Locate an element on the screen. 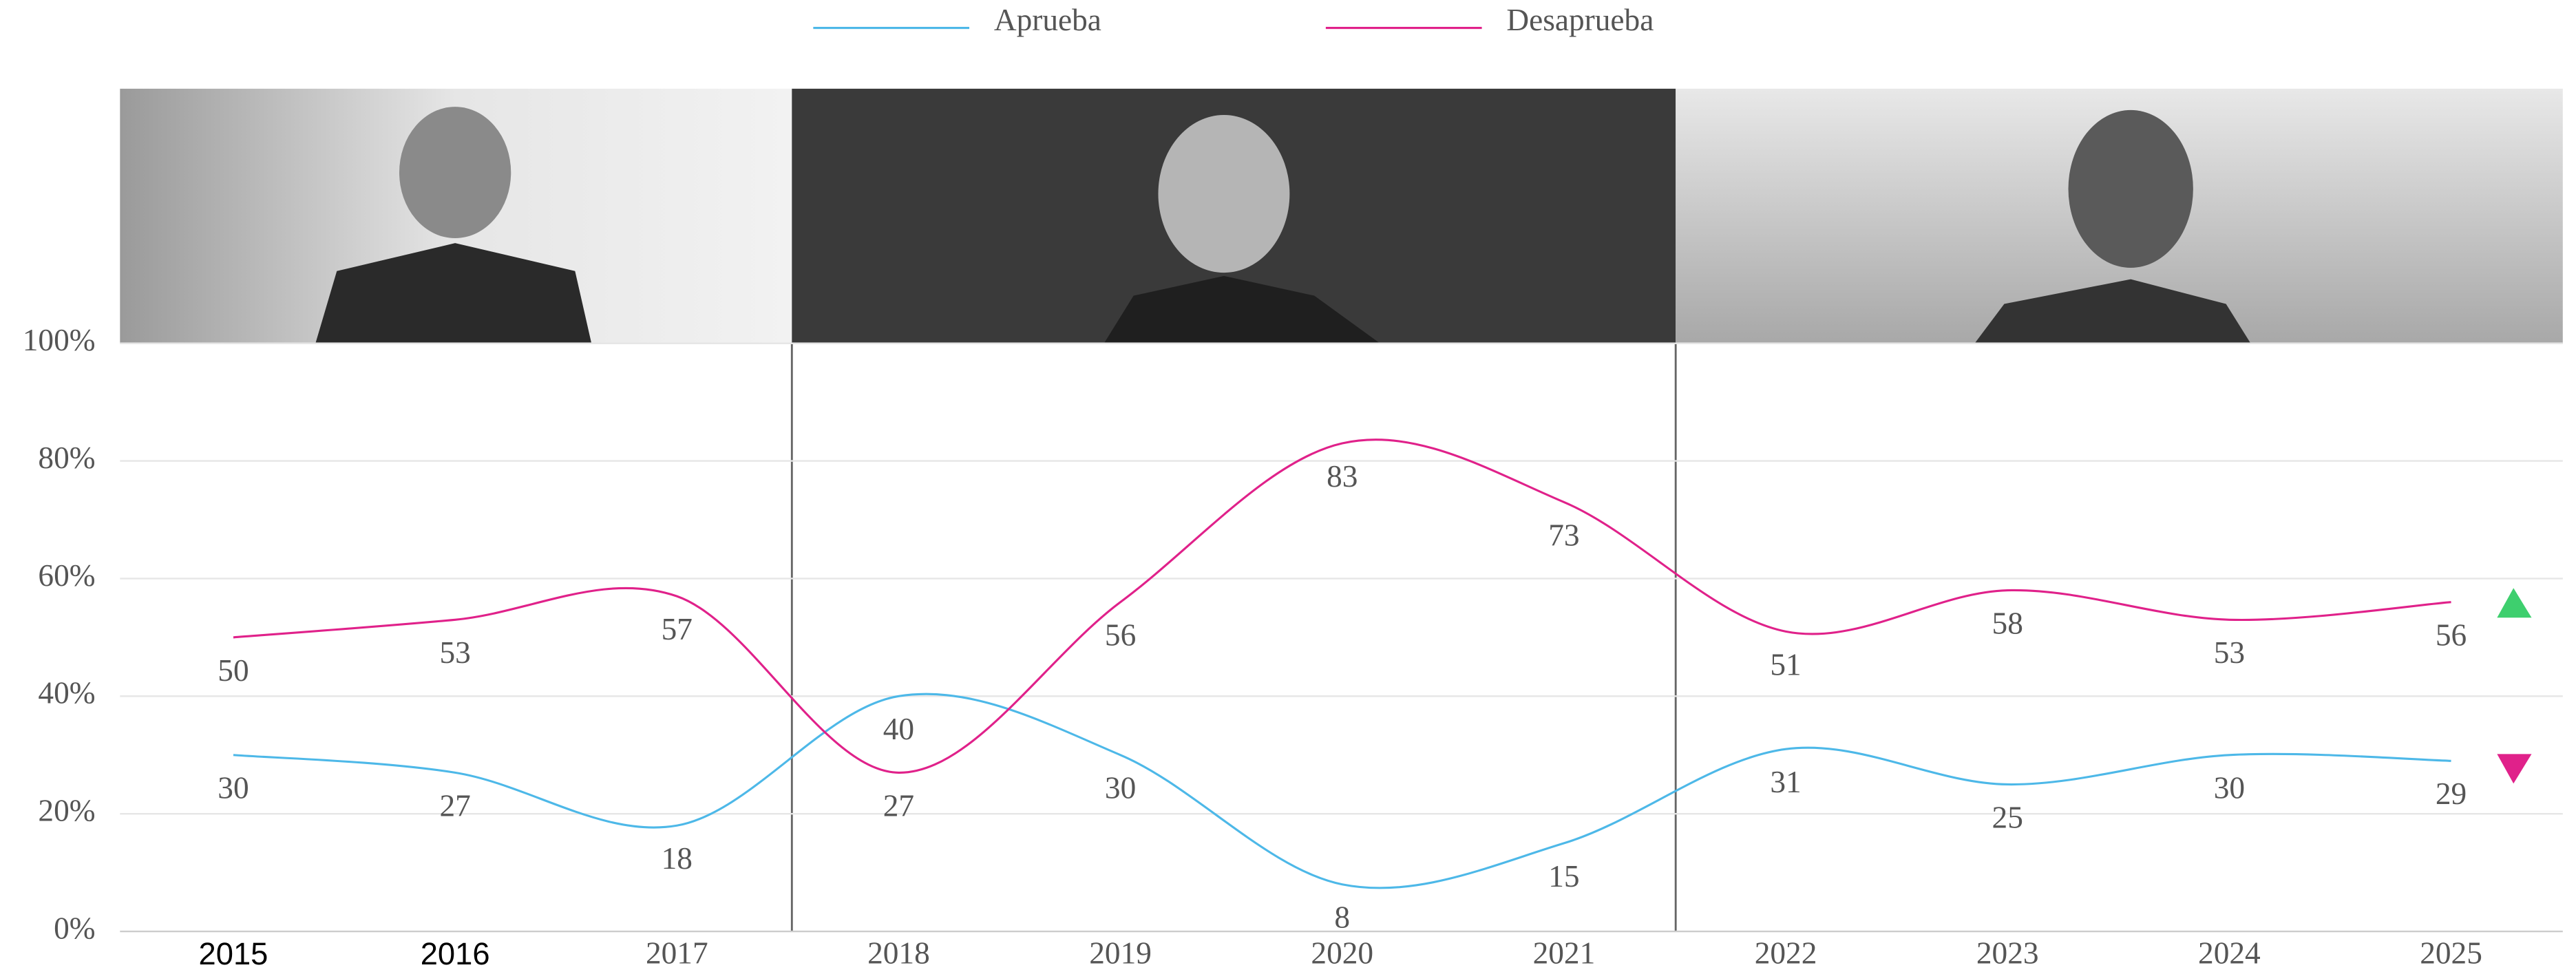  down-arrow is located at coordinates (2515, 769).